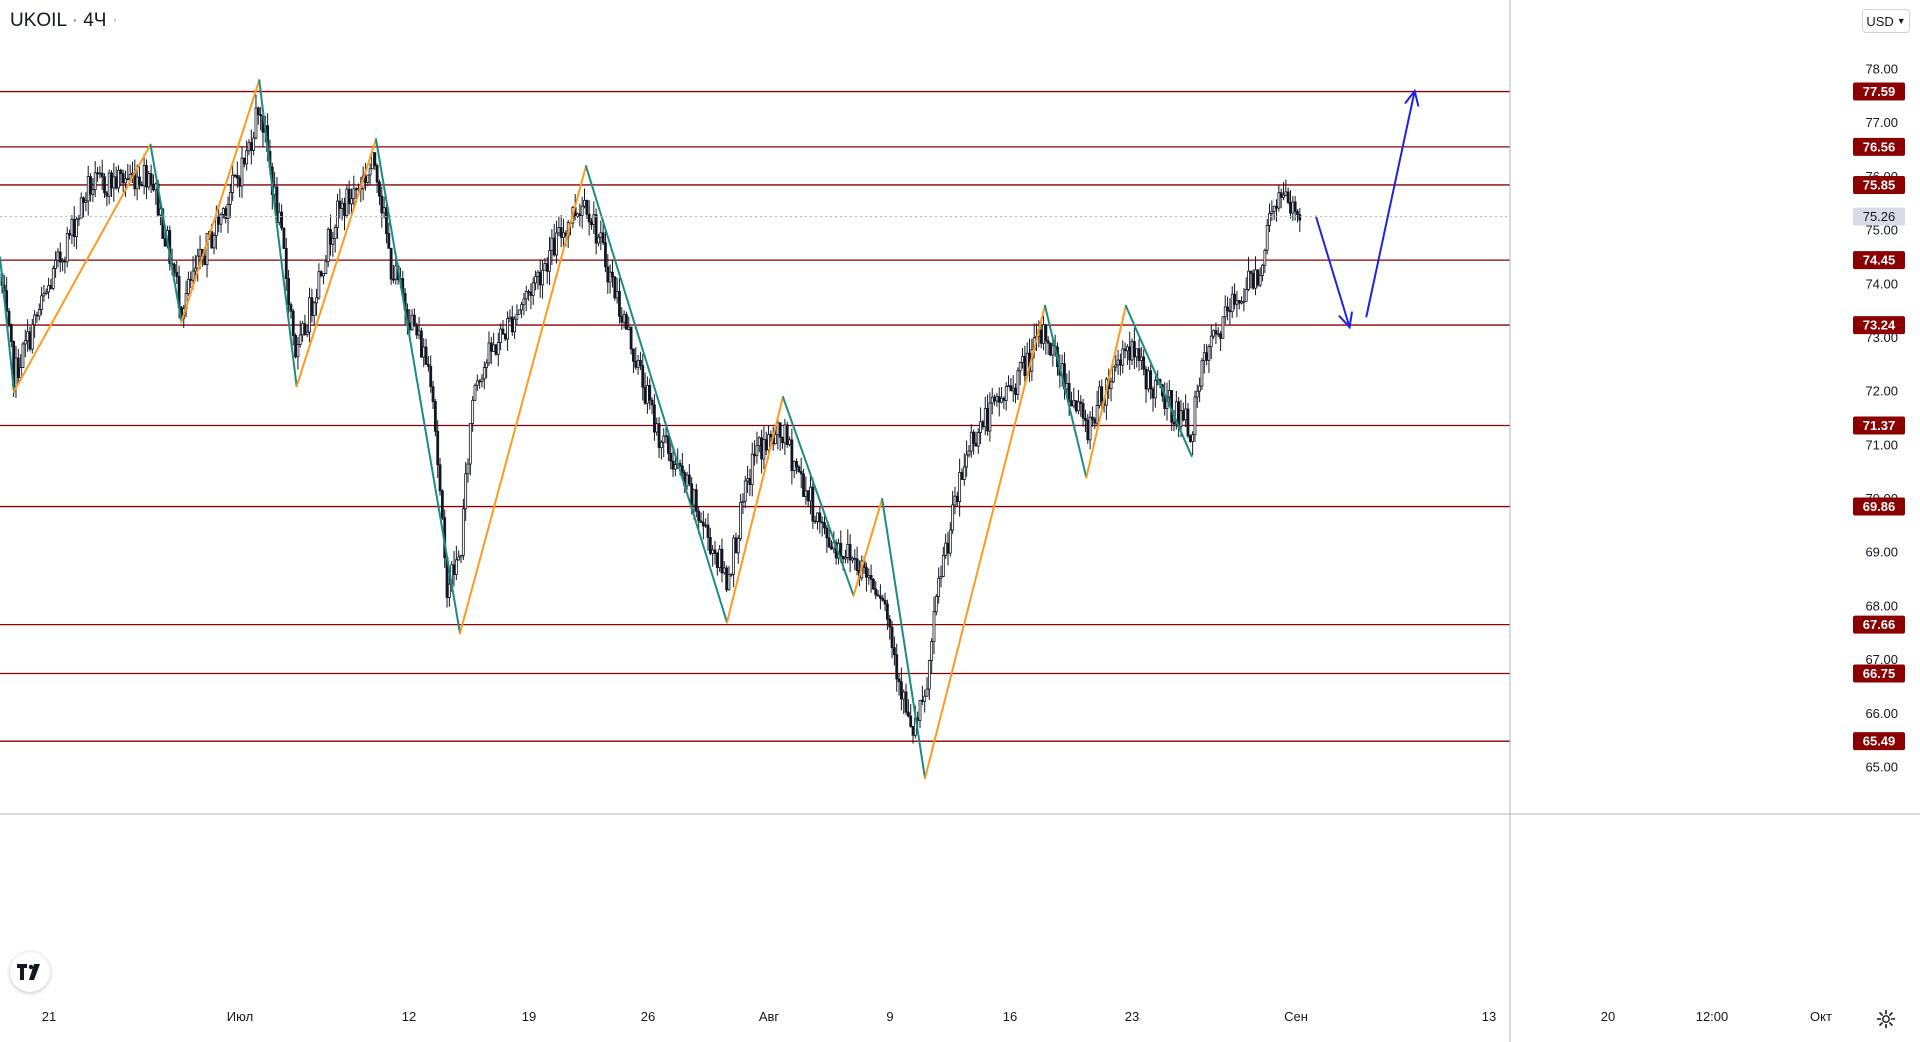 The image size is (1920, 1042). Describe the element at coordinates (1881, 766) in the screenshot. I see `y-tick-label: 65.00` at that location.